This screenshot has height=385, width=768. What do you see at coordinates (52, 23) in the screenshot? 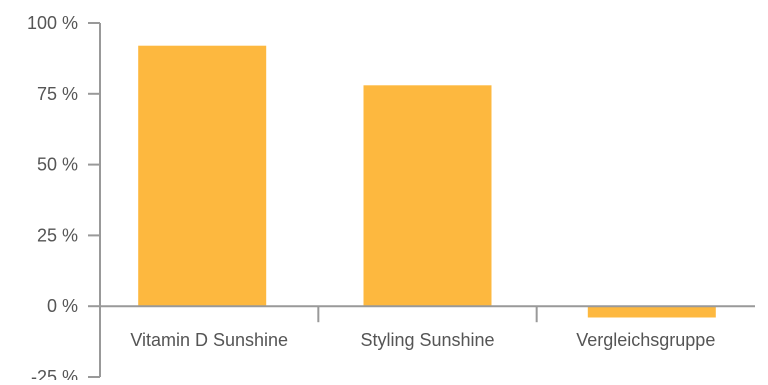
I see `y-tick-label: 100 %` at bounding box center [52, 23].